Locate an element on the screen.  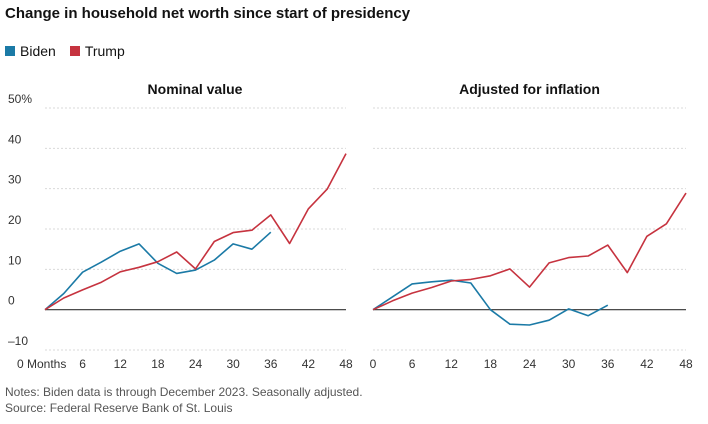
x-tick-label-inflation: 42 is located at coordinates (647, 364).